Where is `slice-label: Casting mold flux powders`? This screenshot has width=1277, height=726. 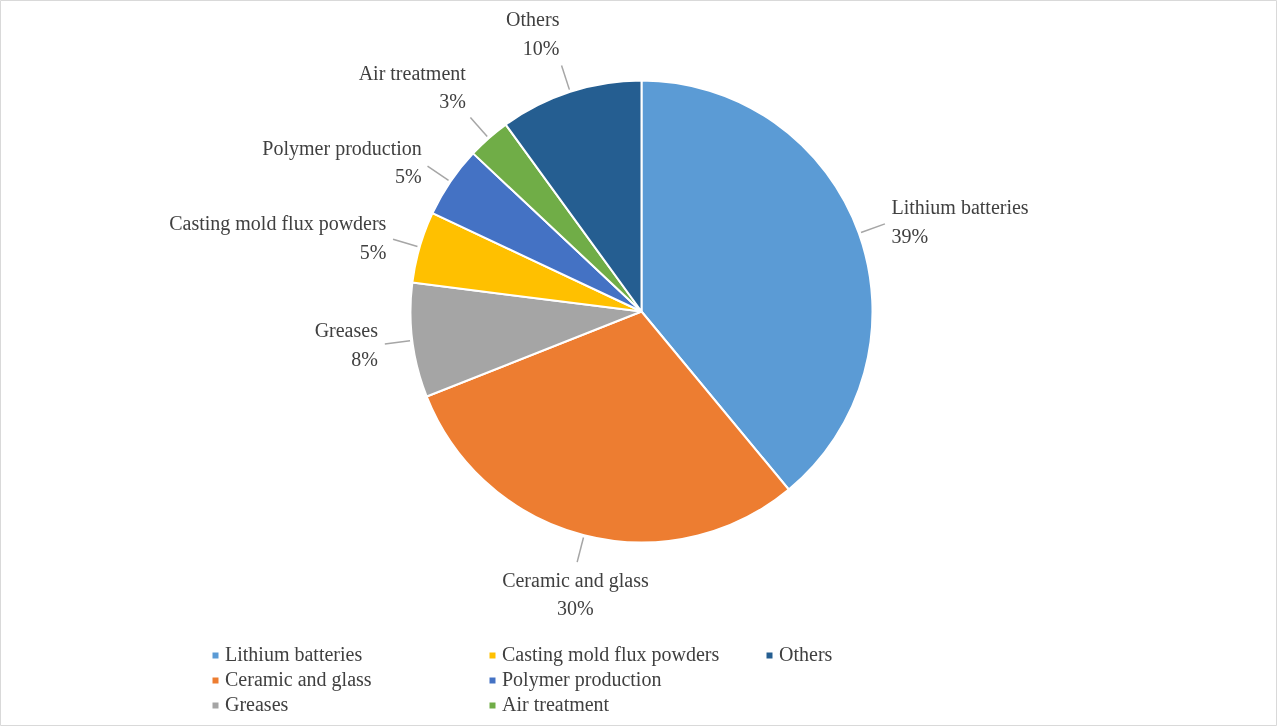 slice-label: Casting mold flux powders is located at coordinates (278, 224).